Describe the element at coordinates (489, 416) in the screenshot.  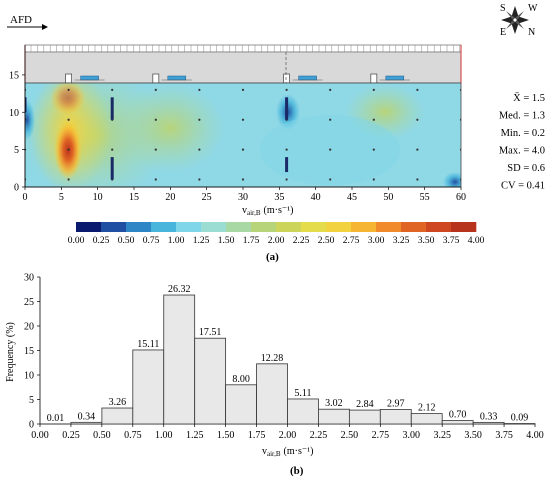
I see `hist-bar-label: 0.33` at that location.